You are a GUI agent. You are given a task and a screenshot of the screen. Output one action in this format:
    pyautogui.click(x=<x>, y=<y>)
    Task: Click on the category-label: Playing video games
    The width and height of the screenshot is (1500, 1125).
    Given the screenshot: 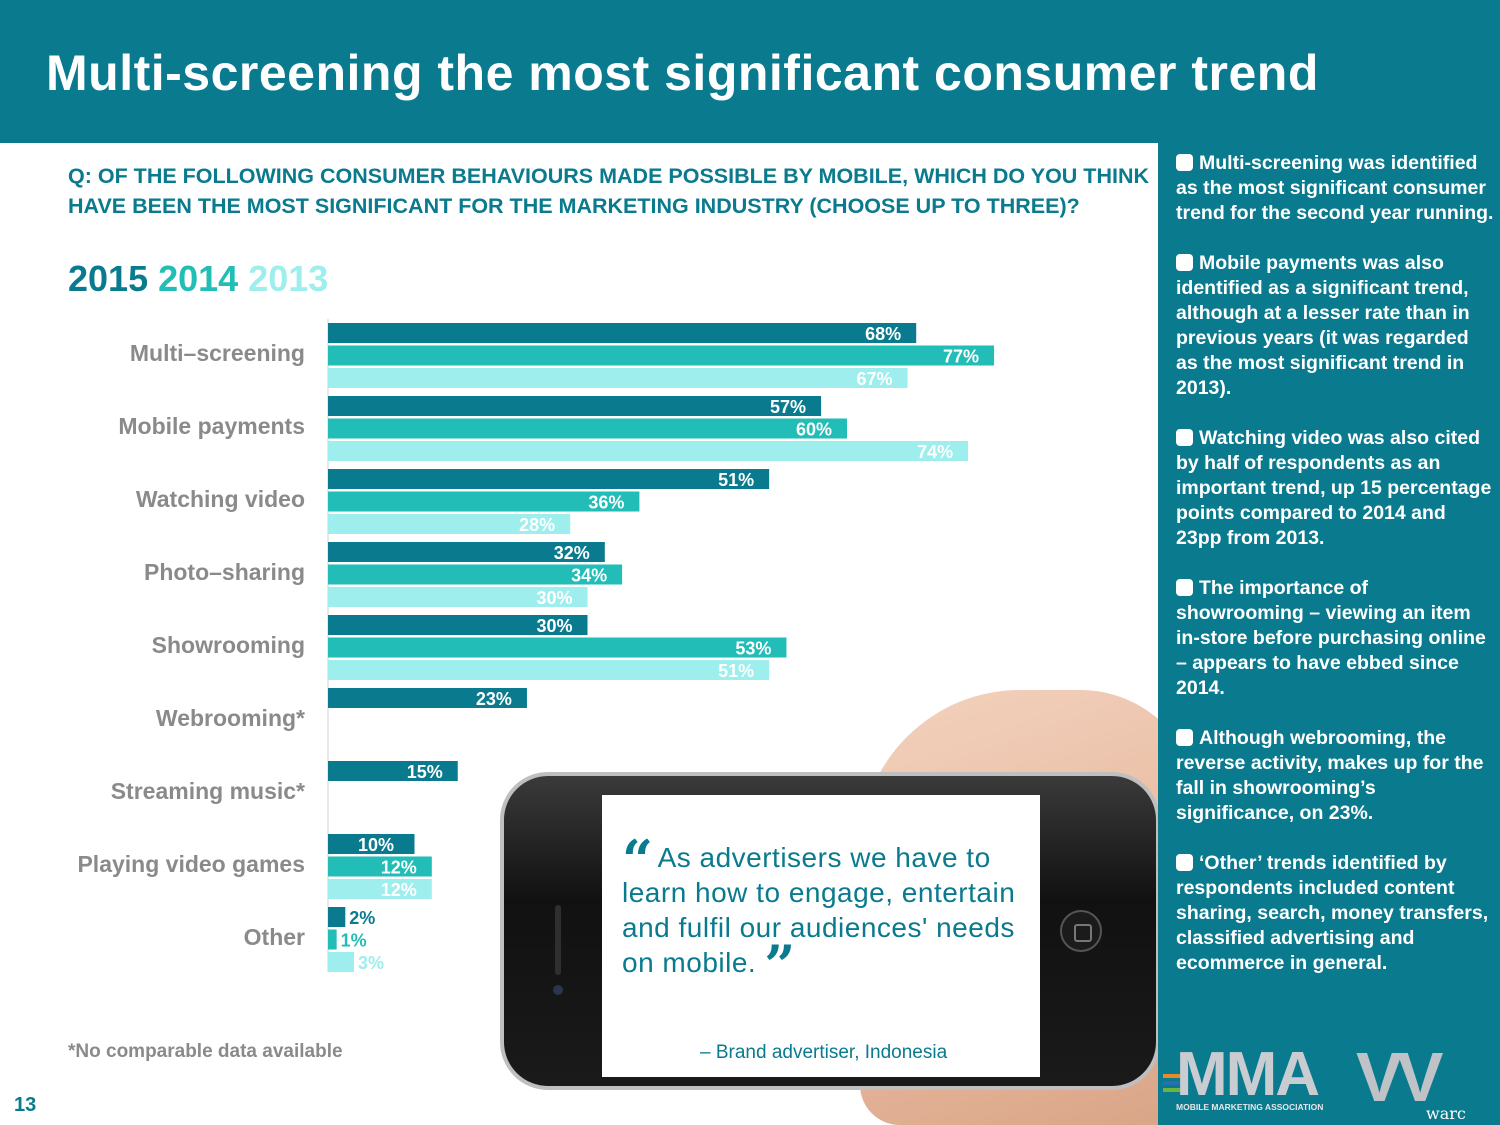 What is the action you would take?
    pyautogui.click(x=191, y=864)
    